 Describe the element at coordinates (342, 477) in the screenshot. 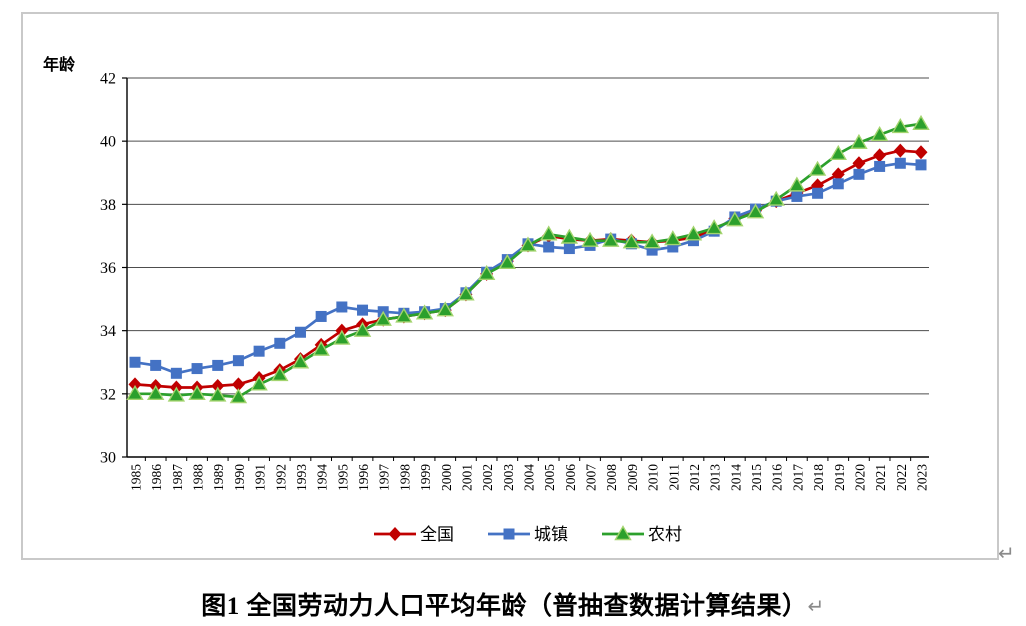

I see `x-tick-label: 1995` at that location.